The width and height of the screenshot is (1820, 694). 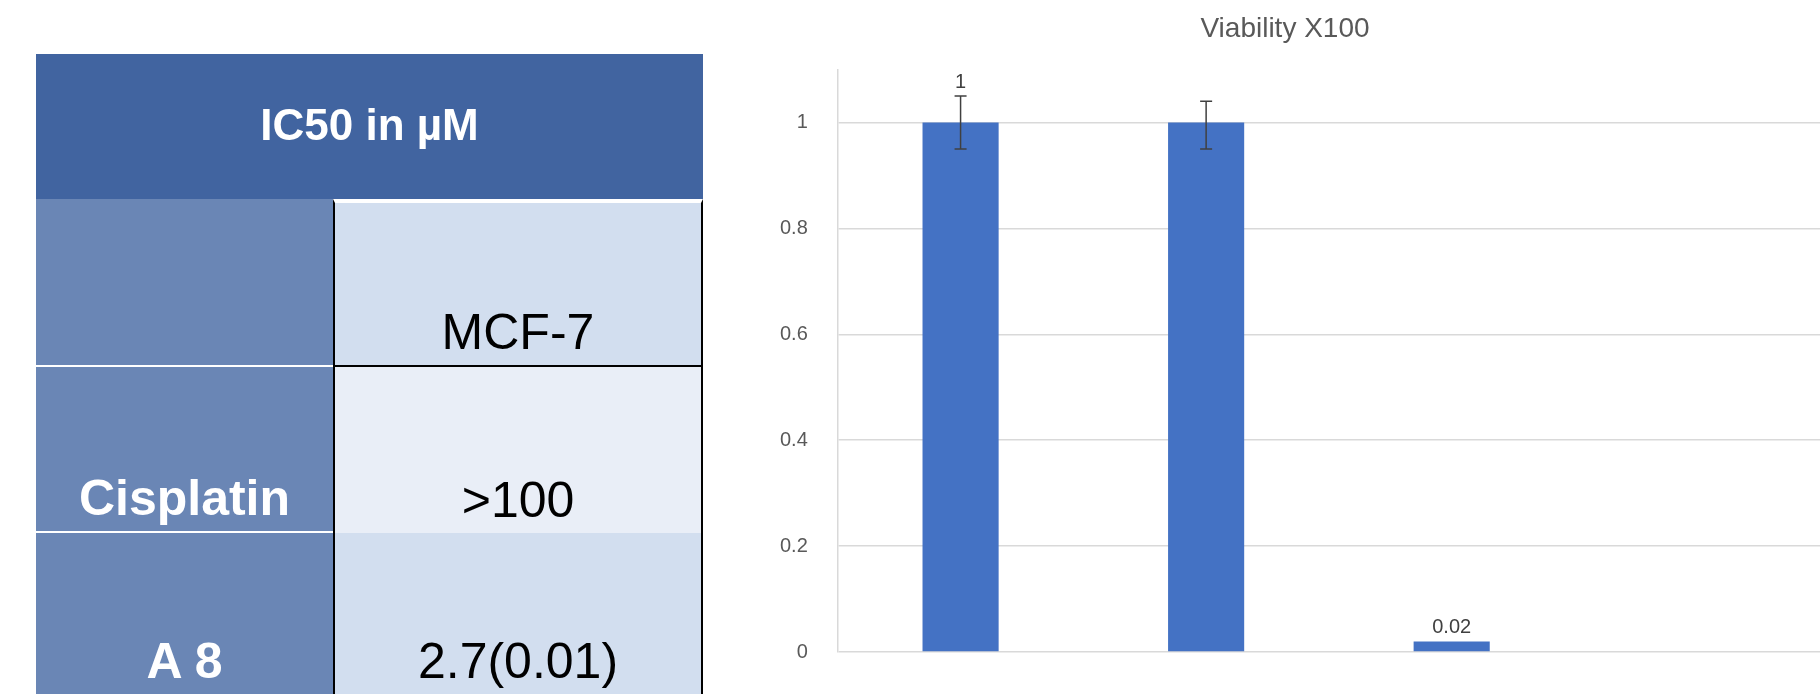 I want to click on data-label: 0.02, so click(x=1452, y=625).